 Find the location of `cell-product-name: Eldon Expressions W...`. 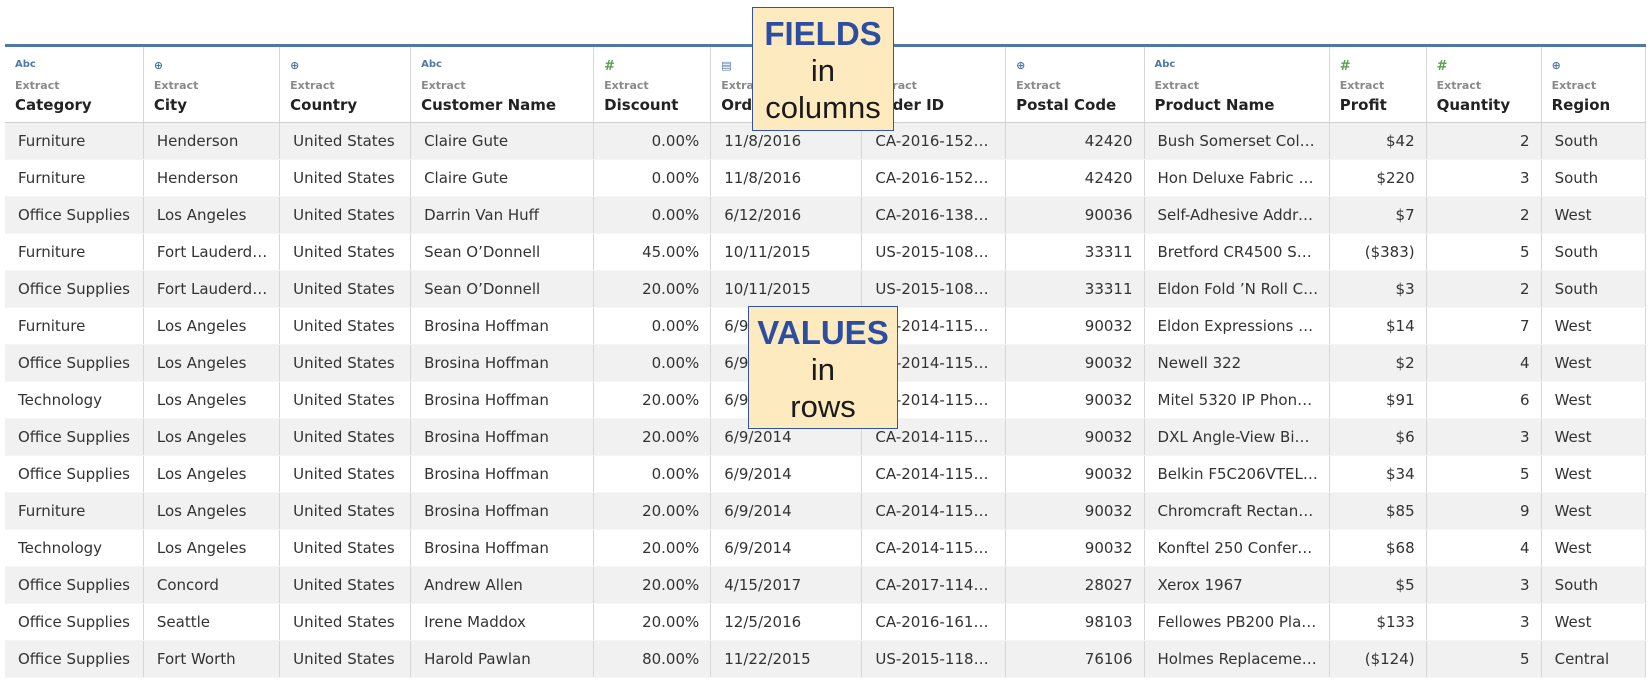

cell-product-name: Eldon Expressions W... is located at coordinates (1237, 326).